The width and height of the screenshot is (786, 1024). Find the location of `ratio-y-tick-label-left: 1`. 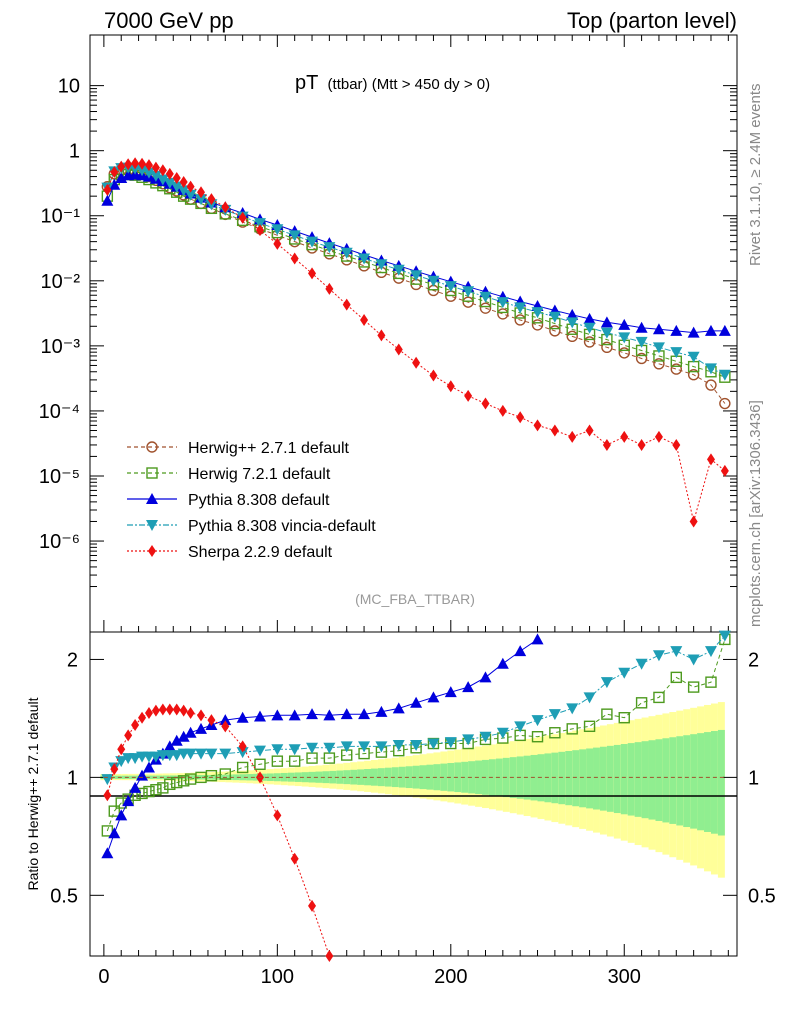

ratio-y-tick-label-left: 1 is located at coordinates (72, 778).